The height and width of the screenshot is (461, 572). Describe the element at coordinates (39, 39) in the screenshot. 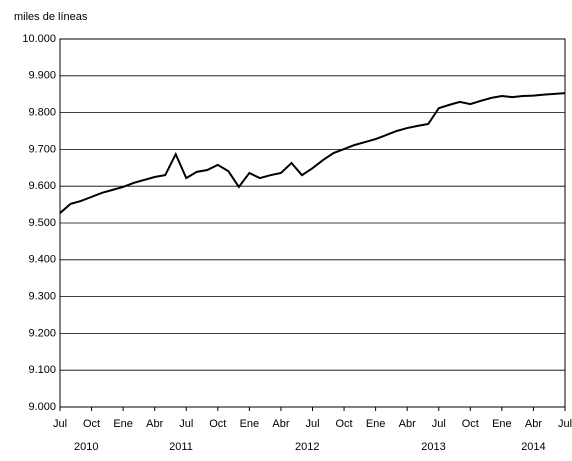

I see `y-tick-label: 10.000` at that location.